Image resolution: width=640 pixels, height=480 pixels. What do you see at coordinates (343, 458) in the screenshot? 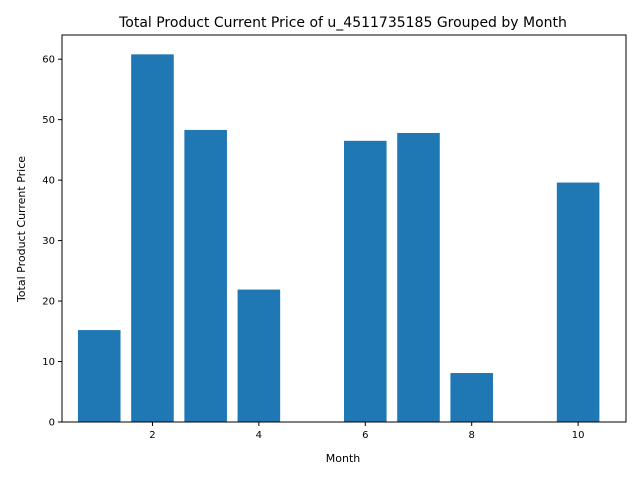
I see `x-axis-label: Month` at bounding box center [343, 458].